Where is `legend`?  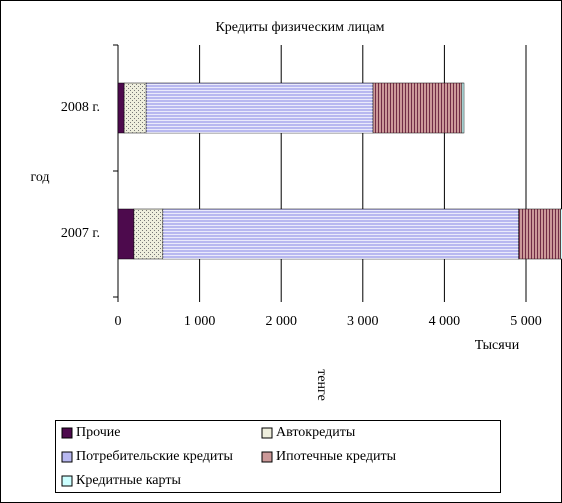
legend is located at coordinates (278, 456).